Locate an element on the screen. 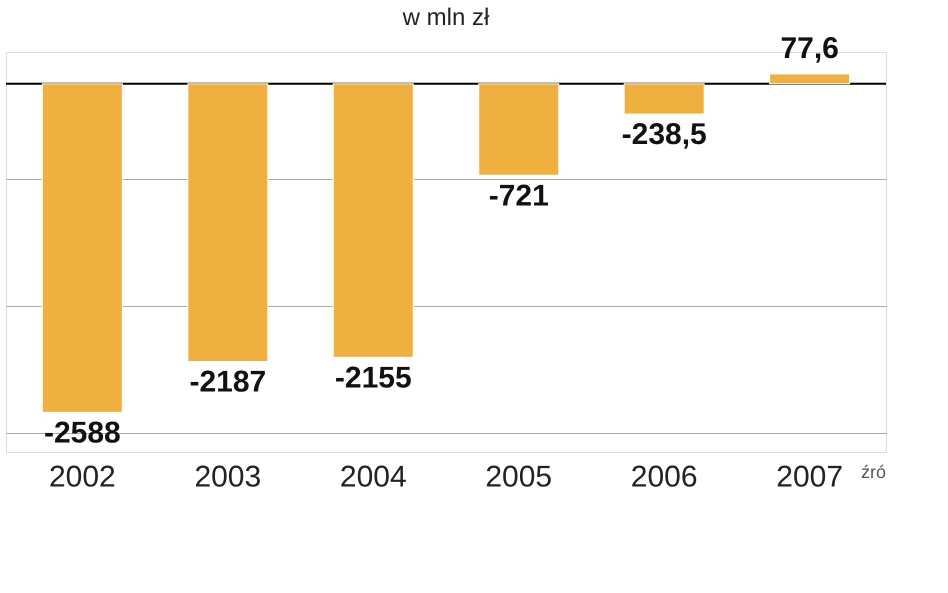 The width and height of the screenshot is (948, 593). text: źró is located at coordinates (873, 472).